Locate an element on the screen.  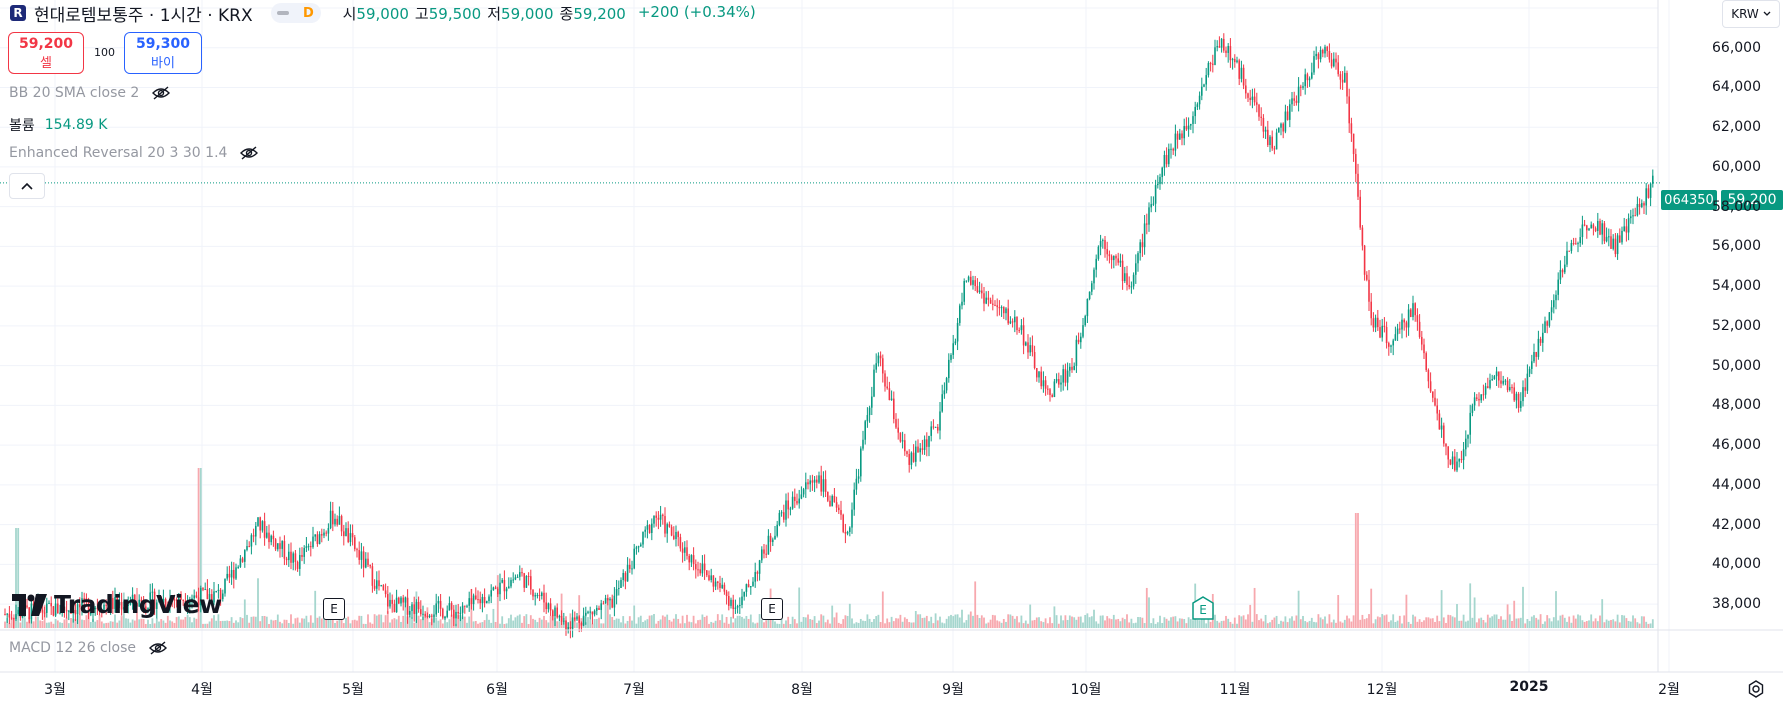
currency-selector: KRW is located at coordinates (1751, 14).